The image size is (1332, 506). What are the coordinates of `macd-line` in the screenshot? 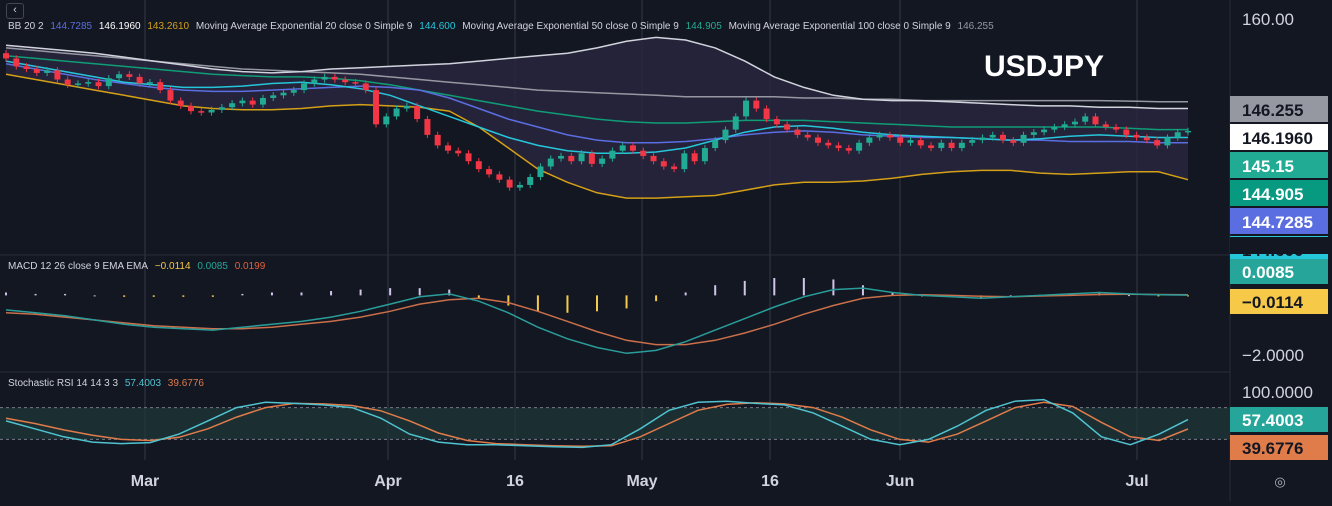 It's located at (597, 321).